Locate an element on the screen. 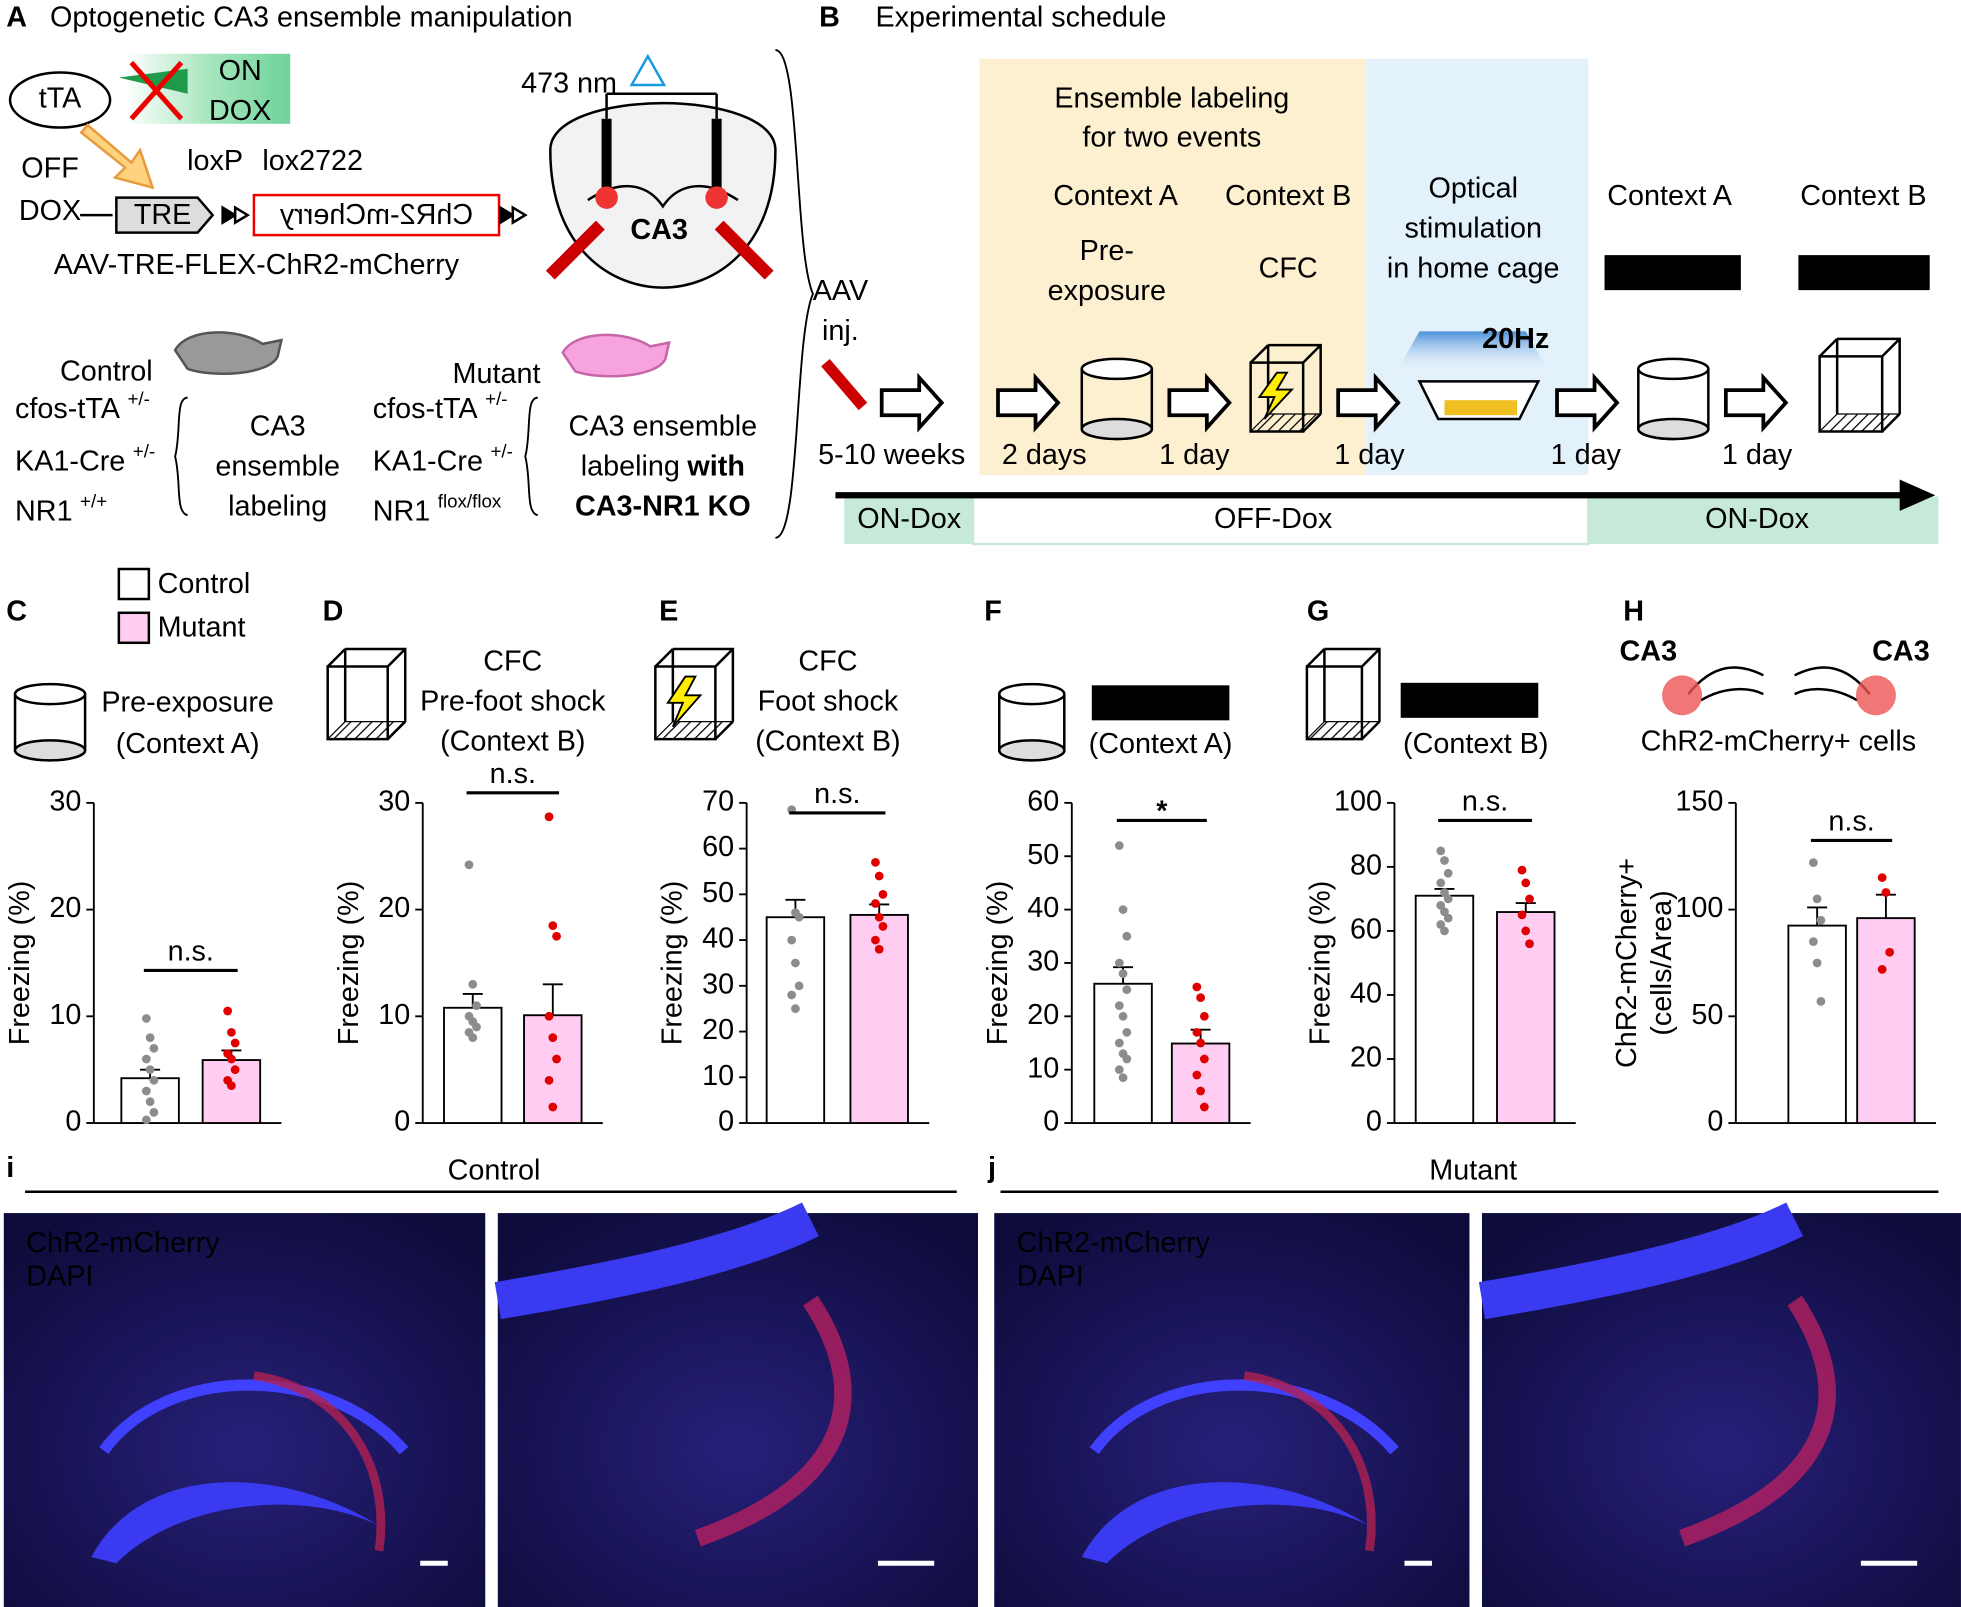  label: Optogenetic CA3 ensemble manipulation is located at coordinates (311, 17).